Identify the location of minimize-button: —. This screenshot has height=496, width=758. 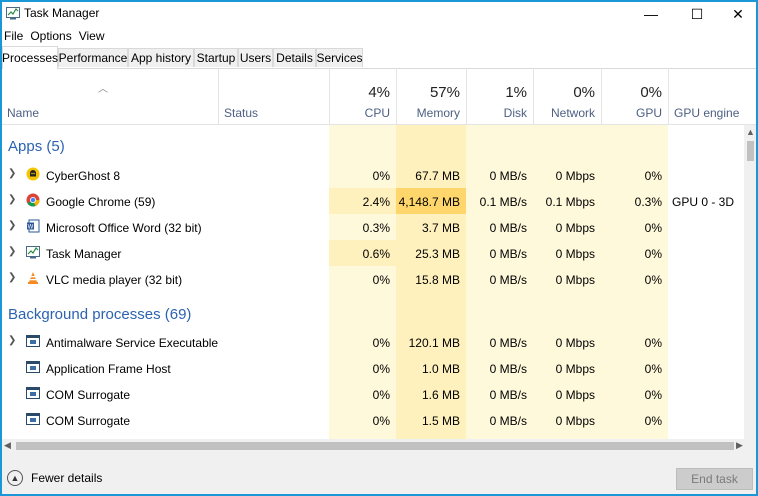
(651, 14).